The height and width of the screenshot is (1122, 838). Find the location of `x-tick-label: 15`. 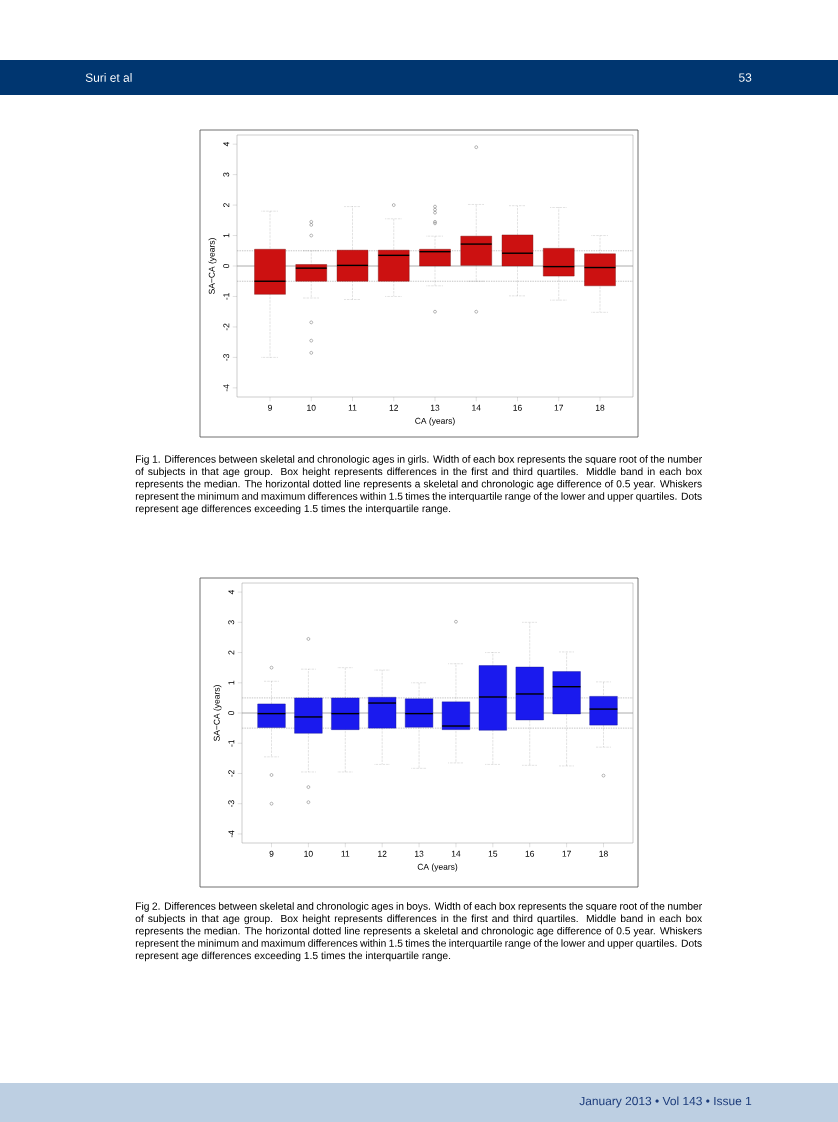

x-tick-label: 15 is located at coordinates (493, 853).